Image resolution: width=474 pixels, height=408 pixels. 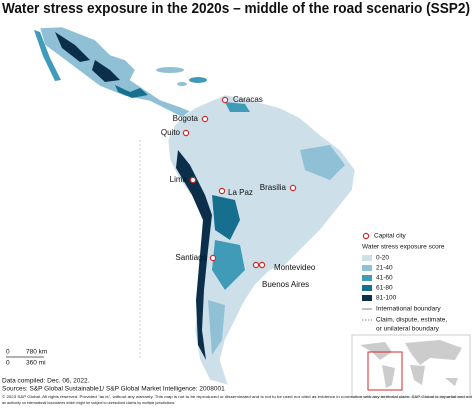 What do you see at coordinates (295, 267) in the screenshot?
I see `city-label: Montevideo` at bounding box center [295, 267].